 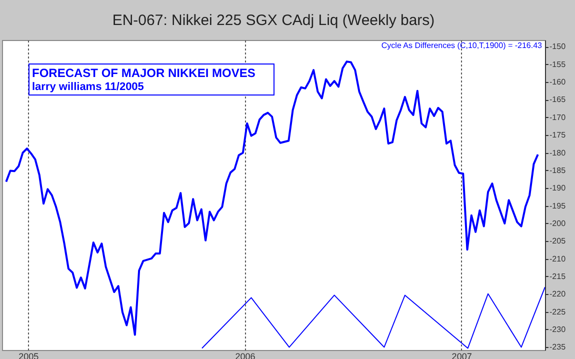 What do you see at coordinates (558, 223) in the screenshot?
I see `y-tick-label: -200` at bounding box center [558, 223].